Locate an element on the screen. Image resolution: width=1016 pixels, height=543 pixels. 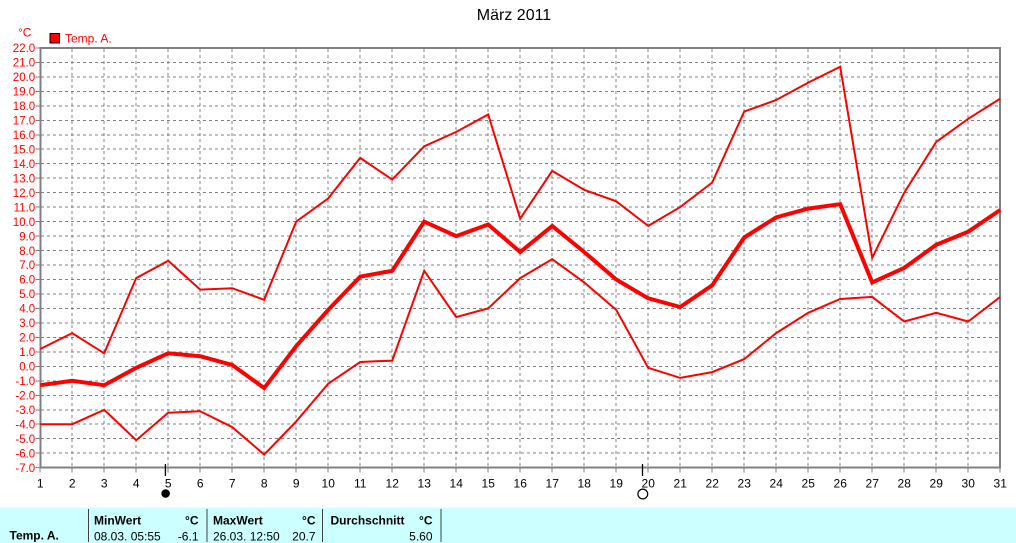
svg-text: 9 is located at coordinates (296, 484).